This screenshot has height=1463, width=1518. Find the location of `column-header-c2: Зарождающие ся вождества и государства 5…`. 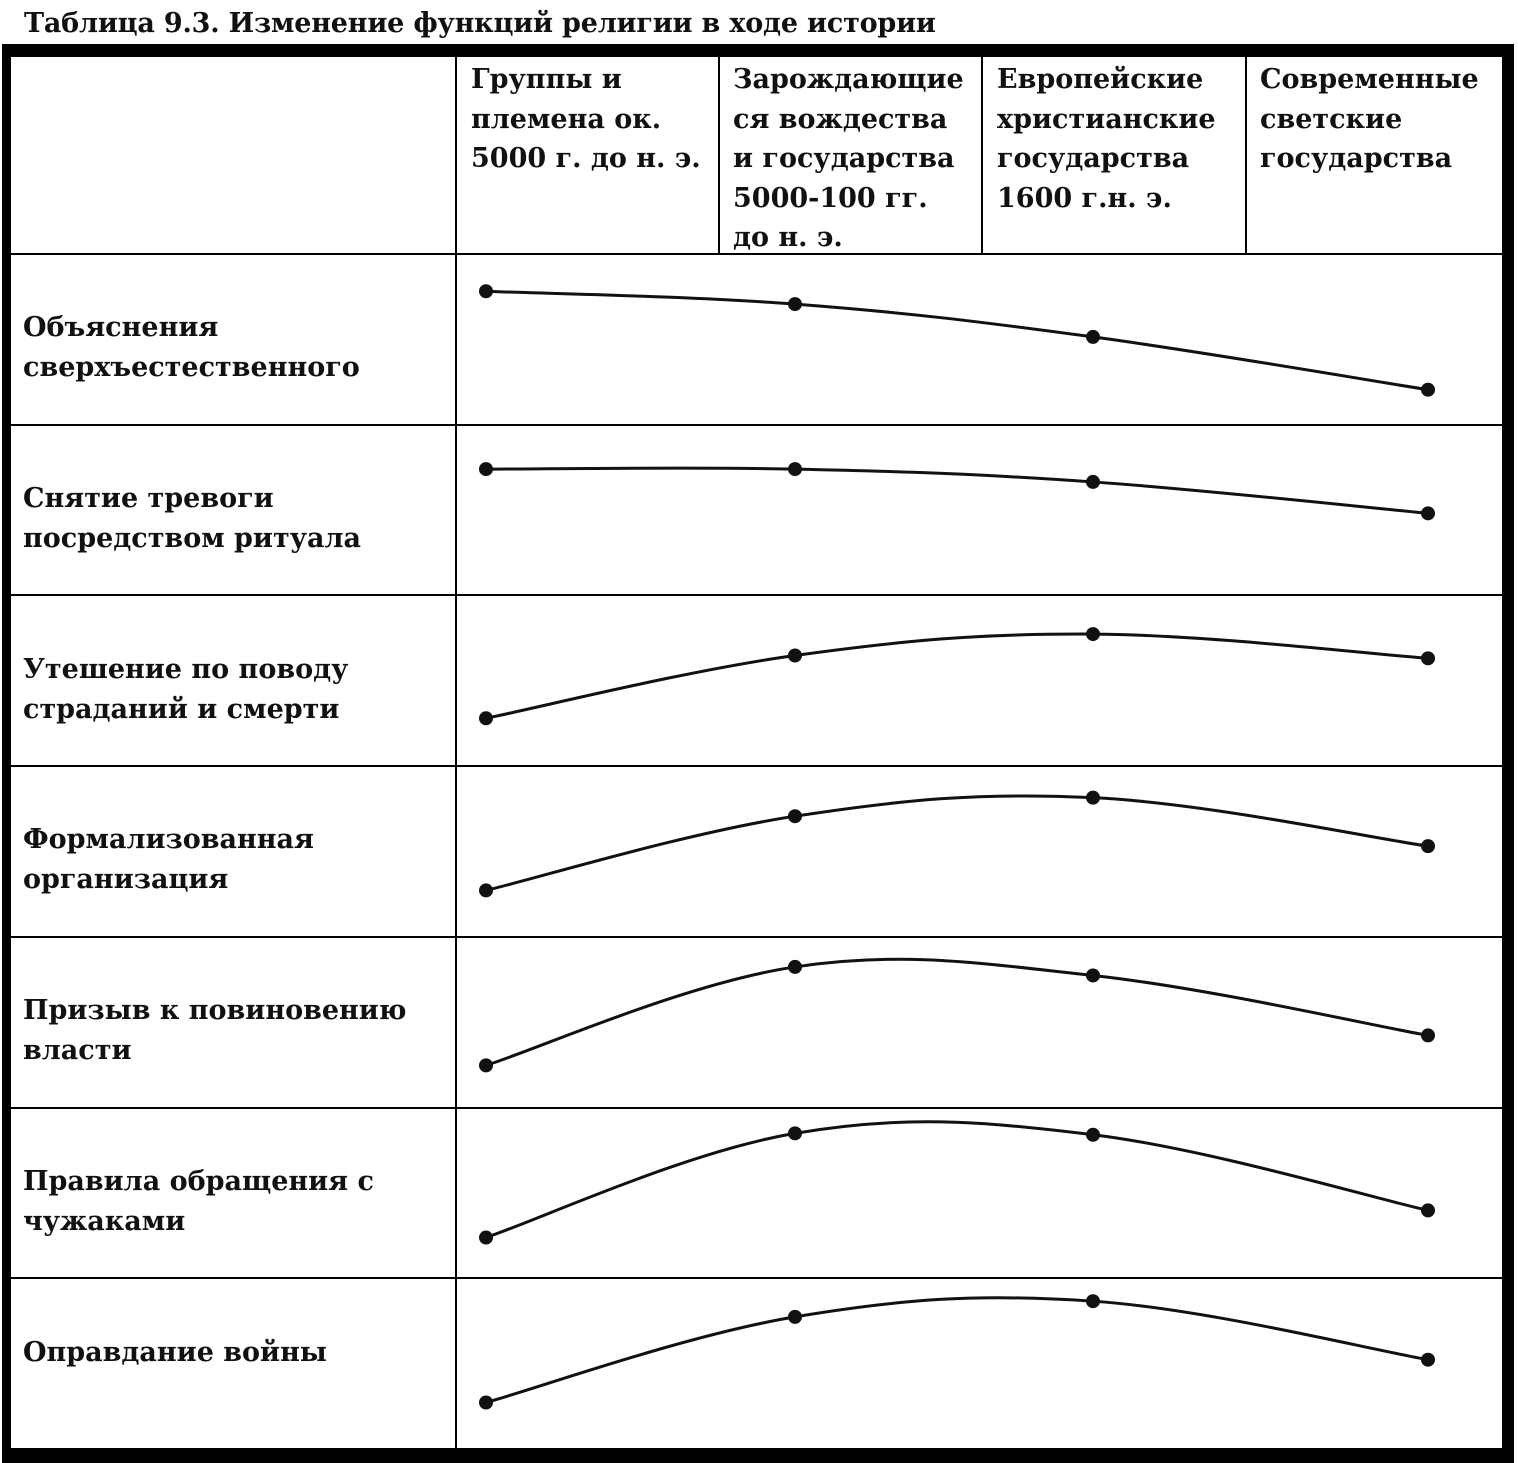

column-header-c2: Зарождающие ся вождества и государства 5… is located at coordinates (848, 158).